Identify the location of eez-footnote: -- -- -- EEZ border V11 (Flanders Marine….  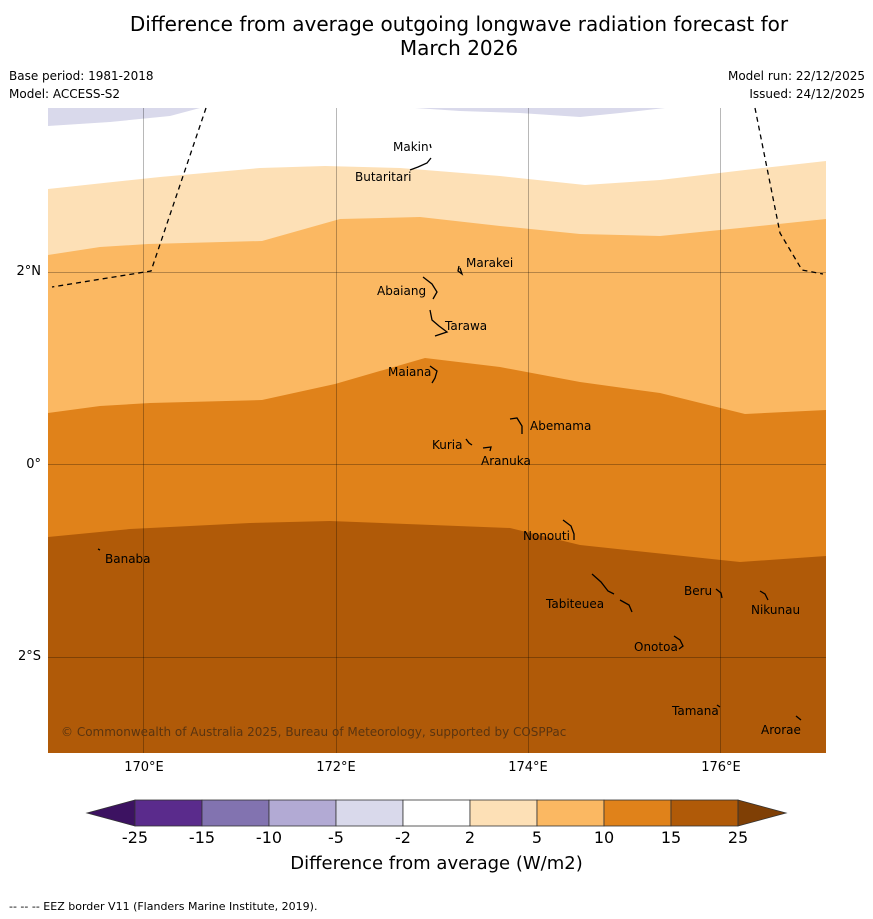
(163, 906).